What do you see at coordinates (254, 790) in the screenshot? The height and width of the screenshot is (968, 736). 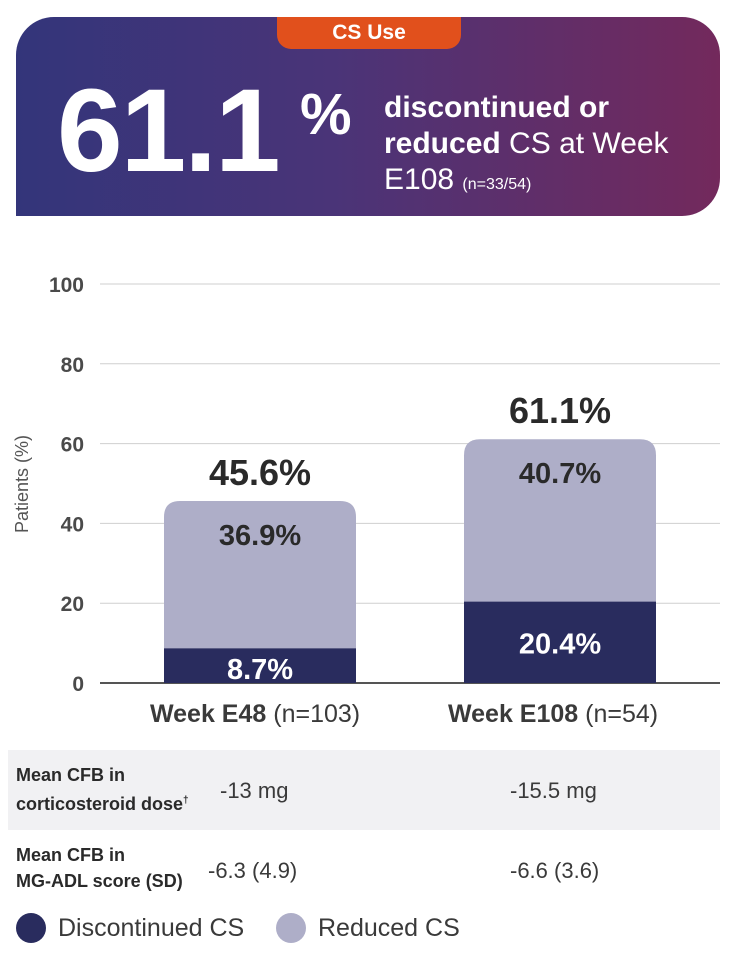 I see `cell-value-e48: -13 mg` at bounding box center [254, 790].